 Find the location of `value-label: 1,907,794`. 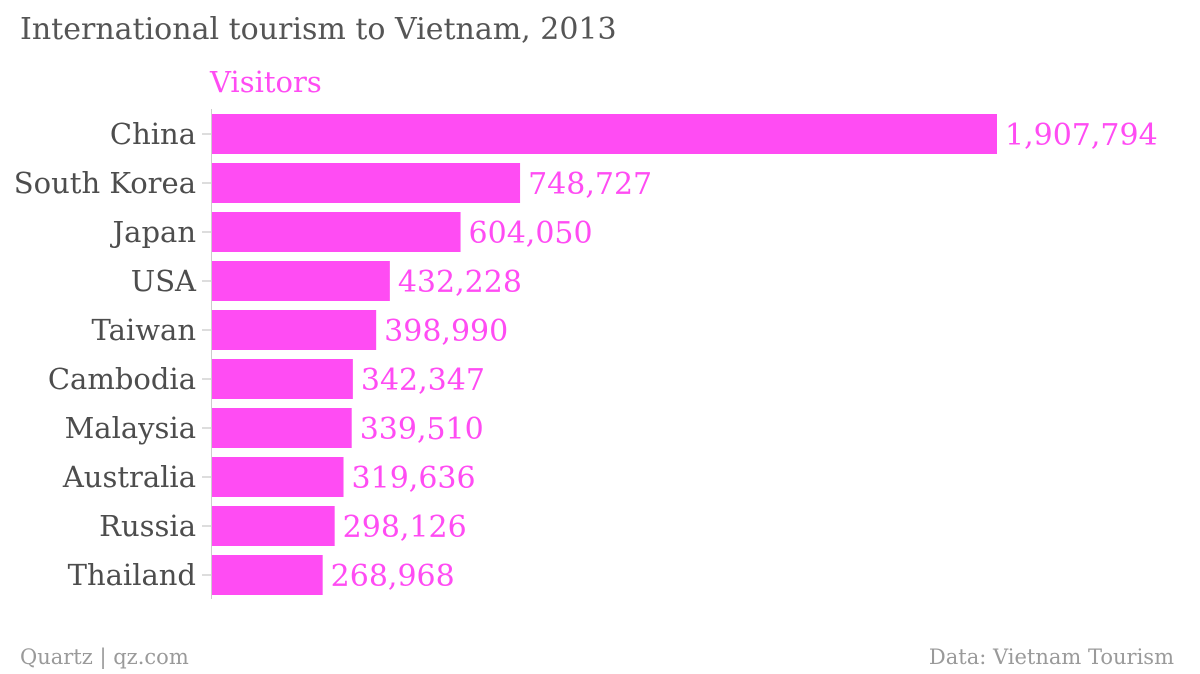

value-label: 1,907,794 is located at coordinates (1081, 135).